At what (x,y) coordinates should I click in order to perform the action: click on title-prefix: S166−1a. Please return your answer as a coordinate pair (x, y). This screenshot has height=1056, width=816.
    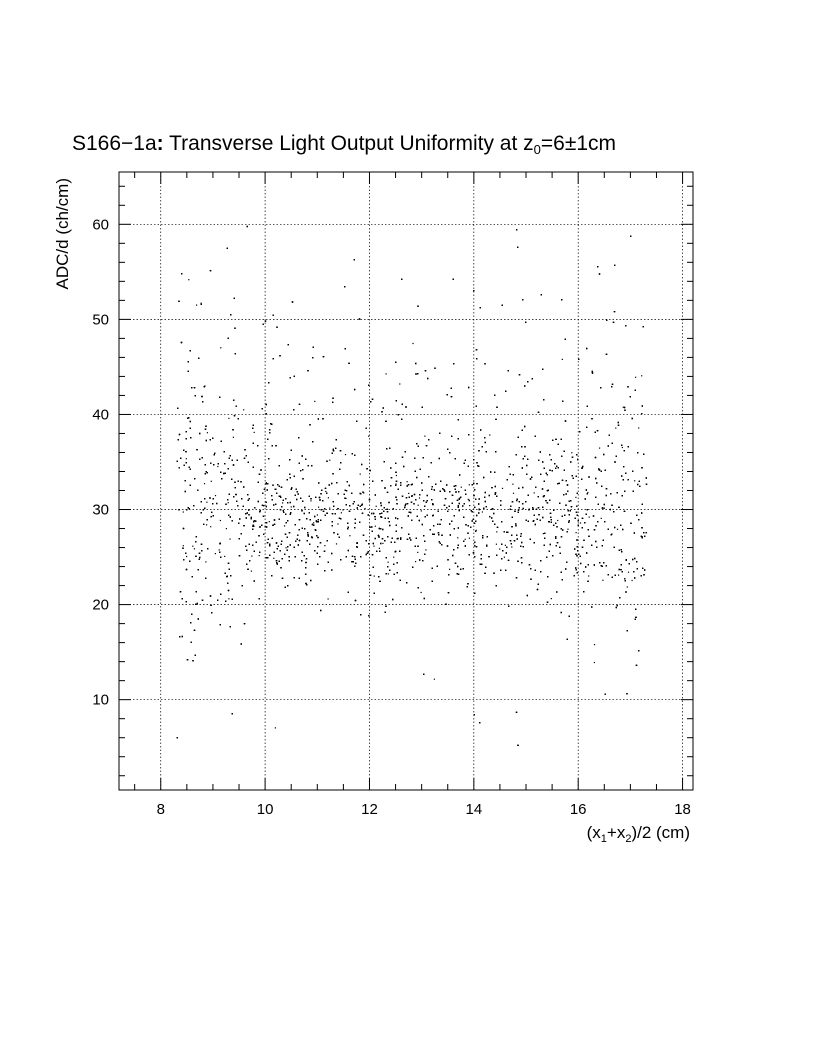
    Looking at the image, I should click on (114, 143).